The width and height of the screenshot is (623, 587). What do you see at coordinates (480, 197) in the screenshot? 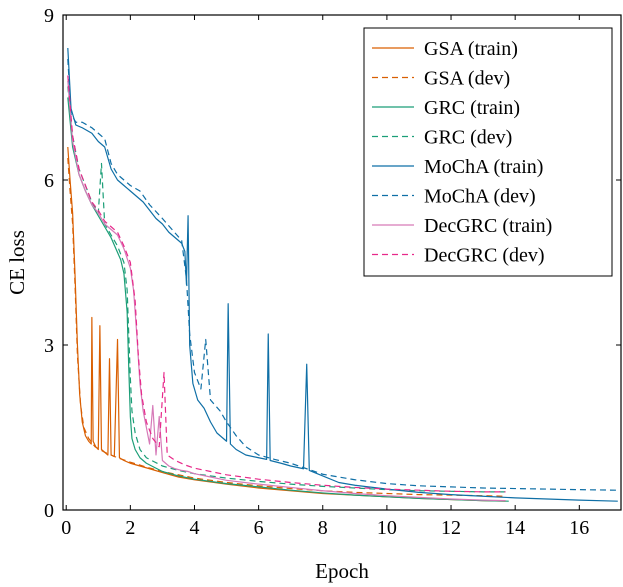
I see `legend-entry-label: MoChA (dev)` at bounding box center [480, 197].